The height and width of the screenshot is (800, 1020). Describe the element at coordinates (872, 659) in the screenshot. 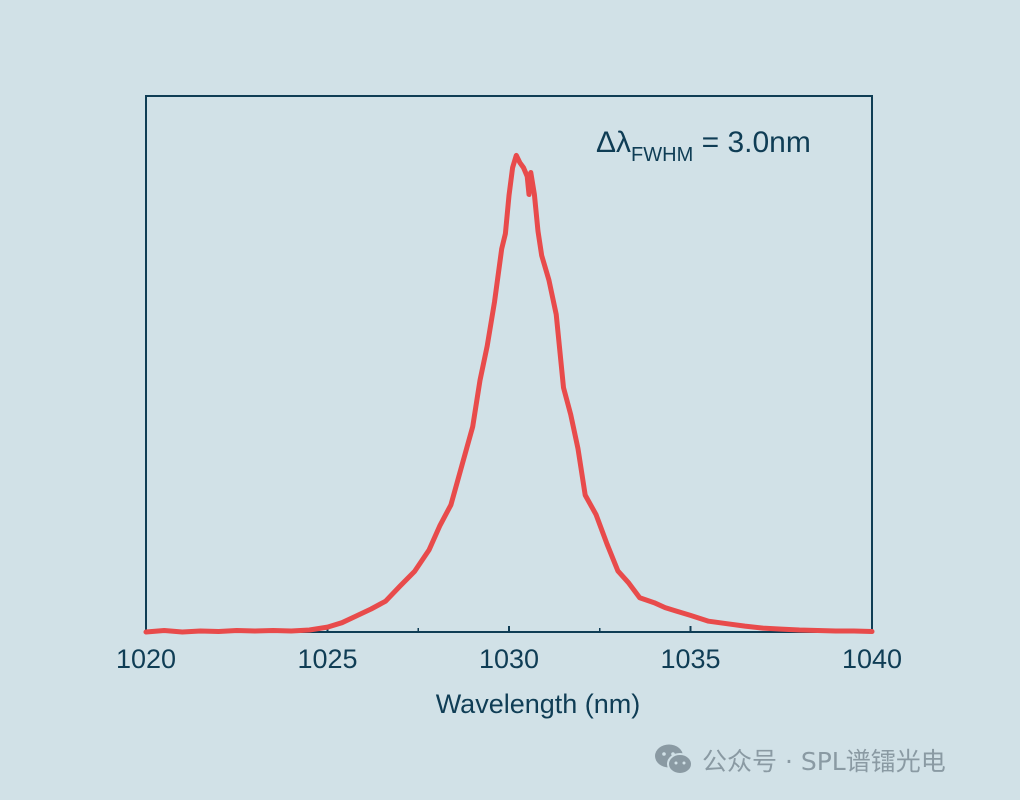

I see `x-tick-label: 1040` at that location.